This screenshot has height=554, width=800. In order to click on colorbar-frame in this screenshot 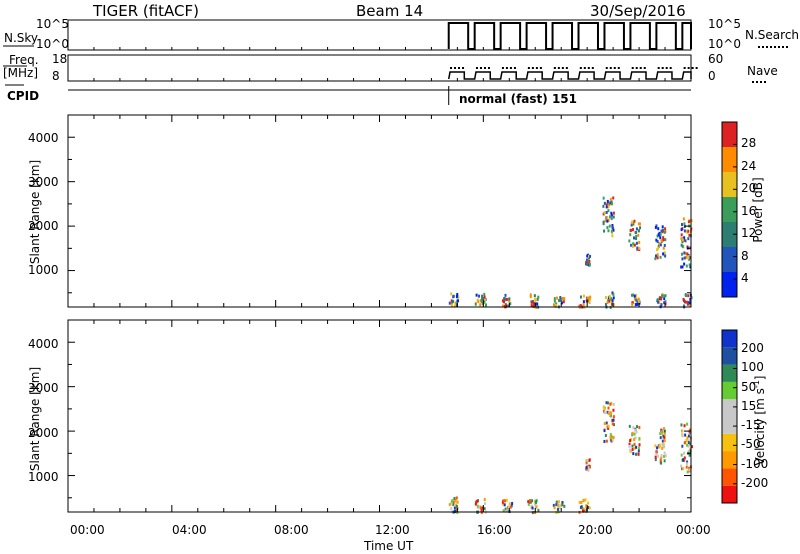, I will do `click(729, 416)`.